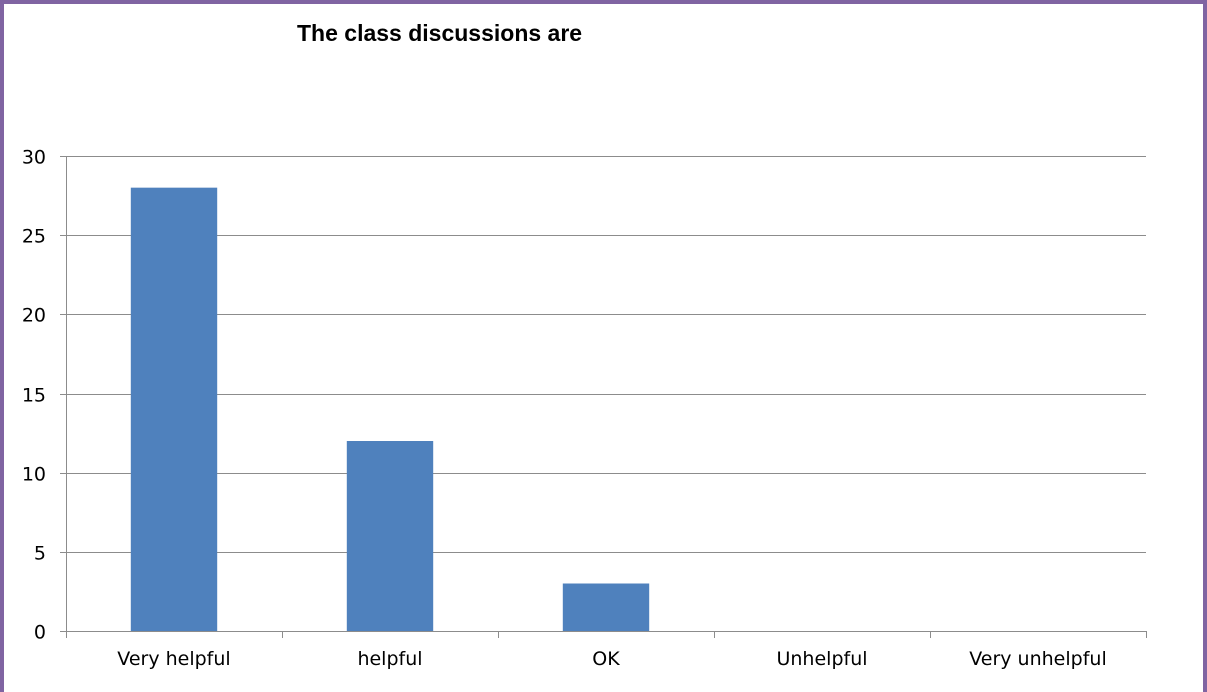  Describe the element at coordinates (34, 158) in the screenshot. I see `y-tick-label: 30` at that location.